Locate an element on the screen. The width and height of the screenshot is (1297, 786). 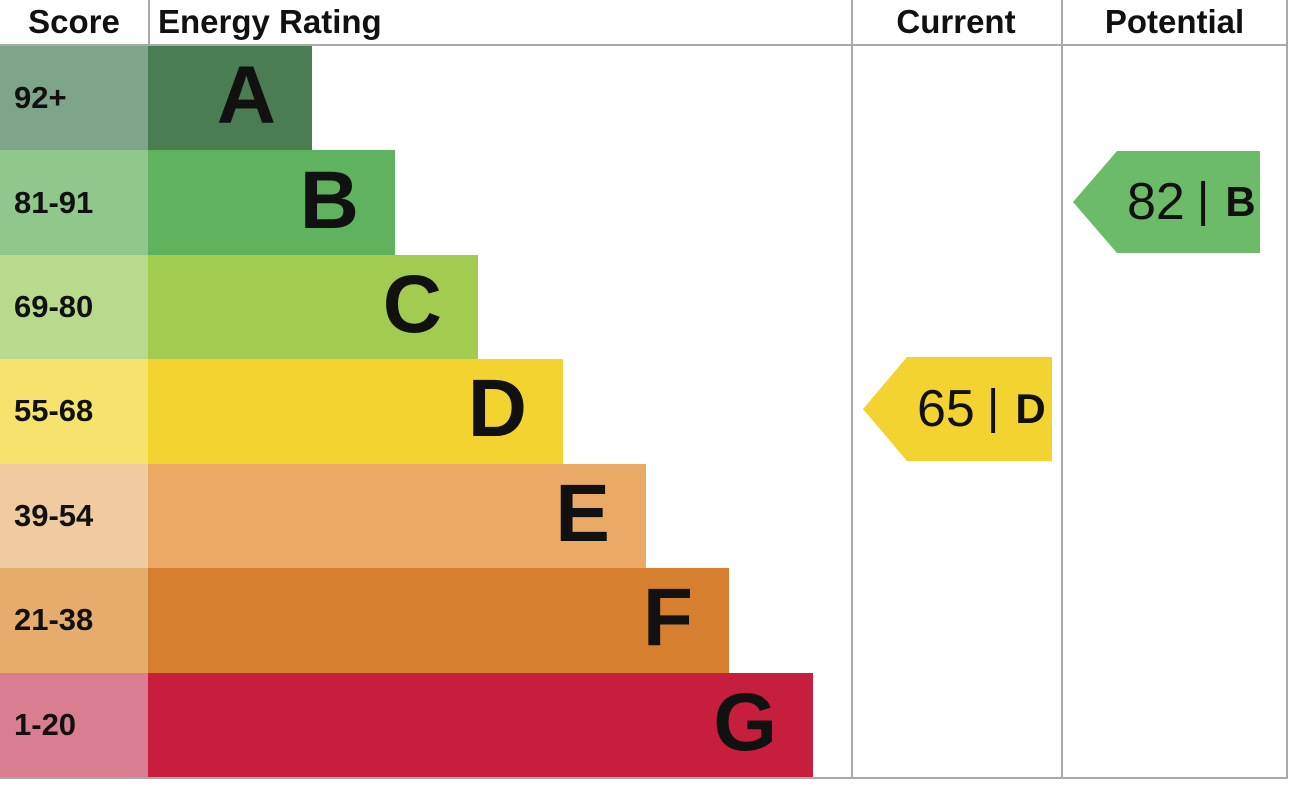
band-row-e: 39-54 E is located at coordinates (644, 516).